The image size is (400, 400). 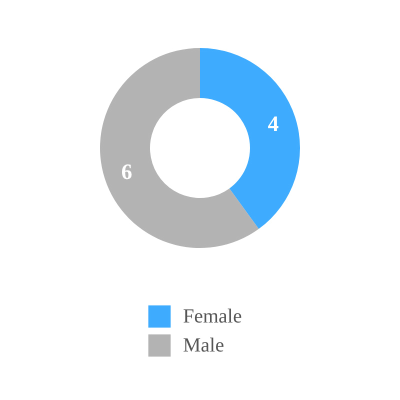 What do you see at coordinates (212, 317) in the screenshot?
I see `legend-label: Female` at bounding box center [212, 317].